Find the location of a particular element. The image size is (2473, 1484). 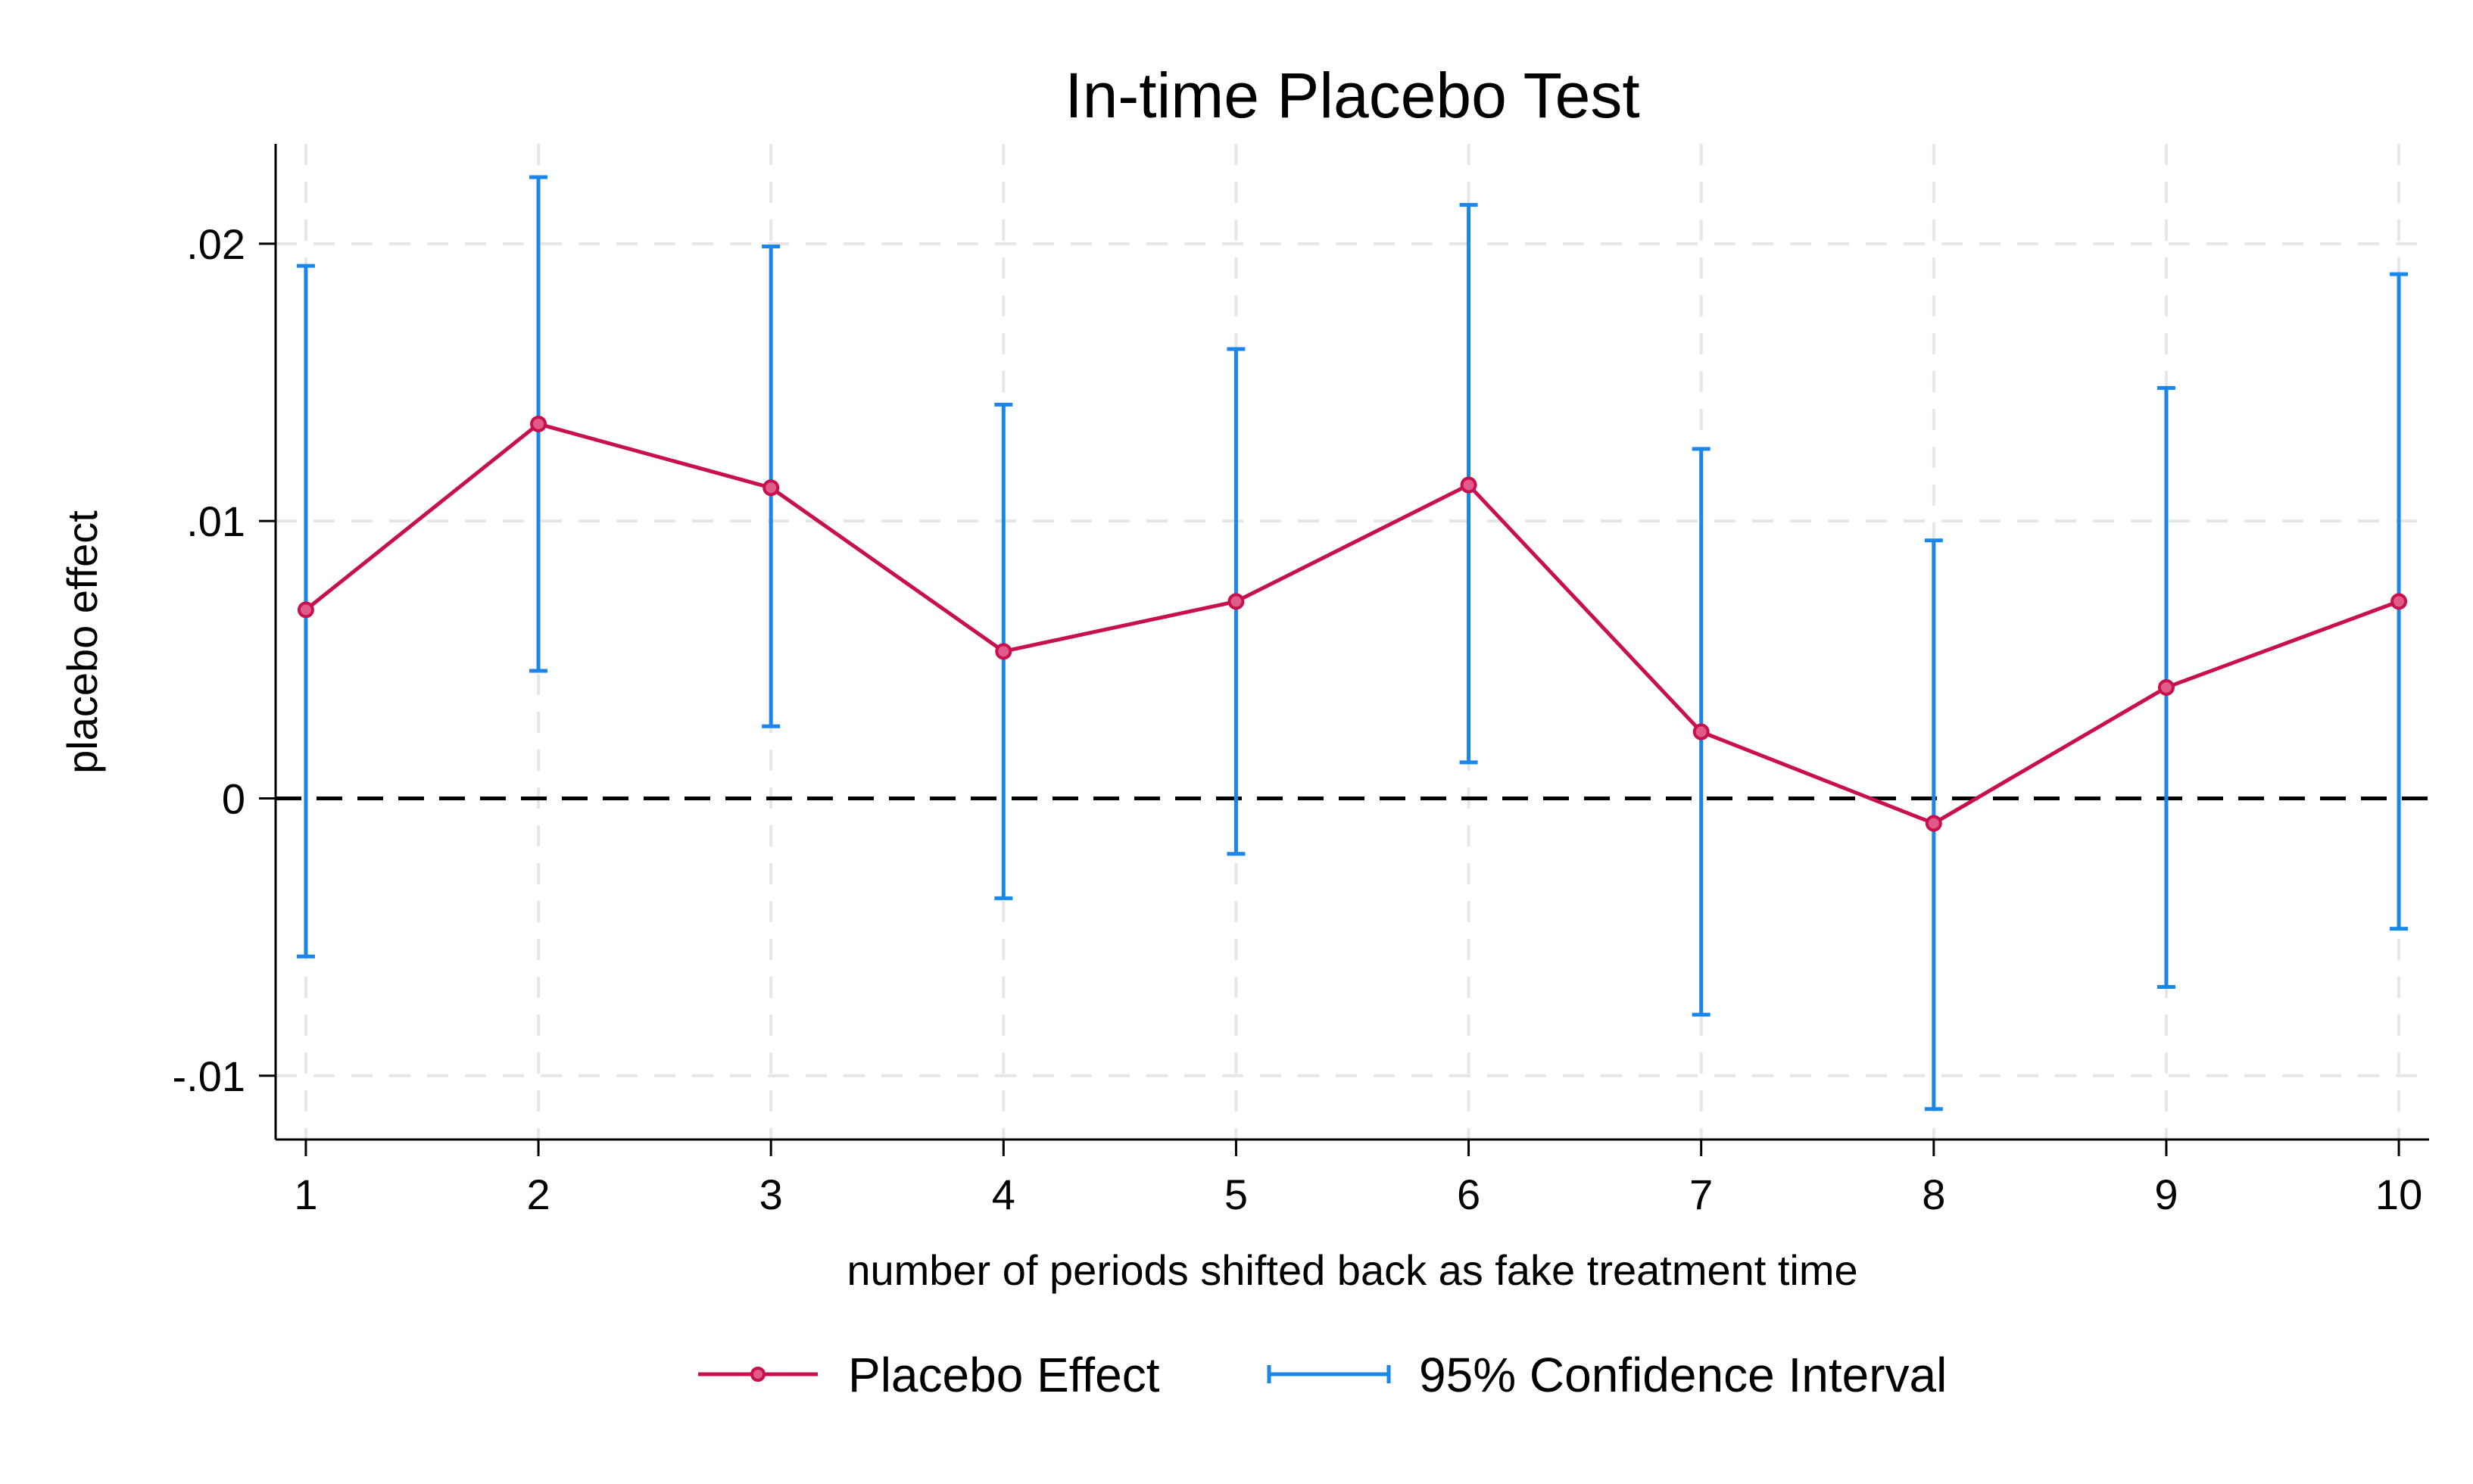

legend-placebo-marker is located at coordinates (758, 1374).